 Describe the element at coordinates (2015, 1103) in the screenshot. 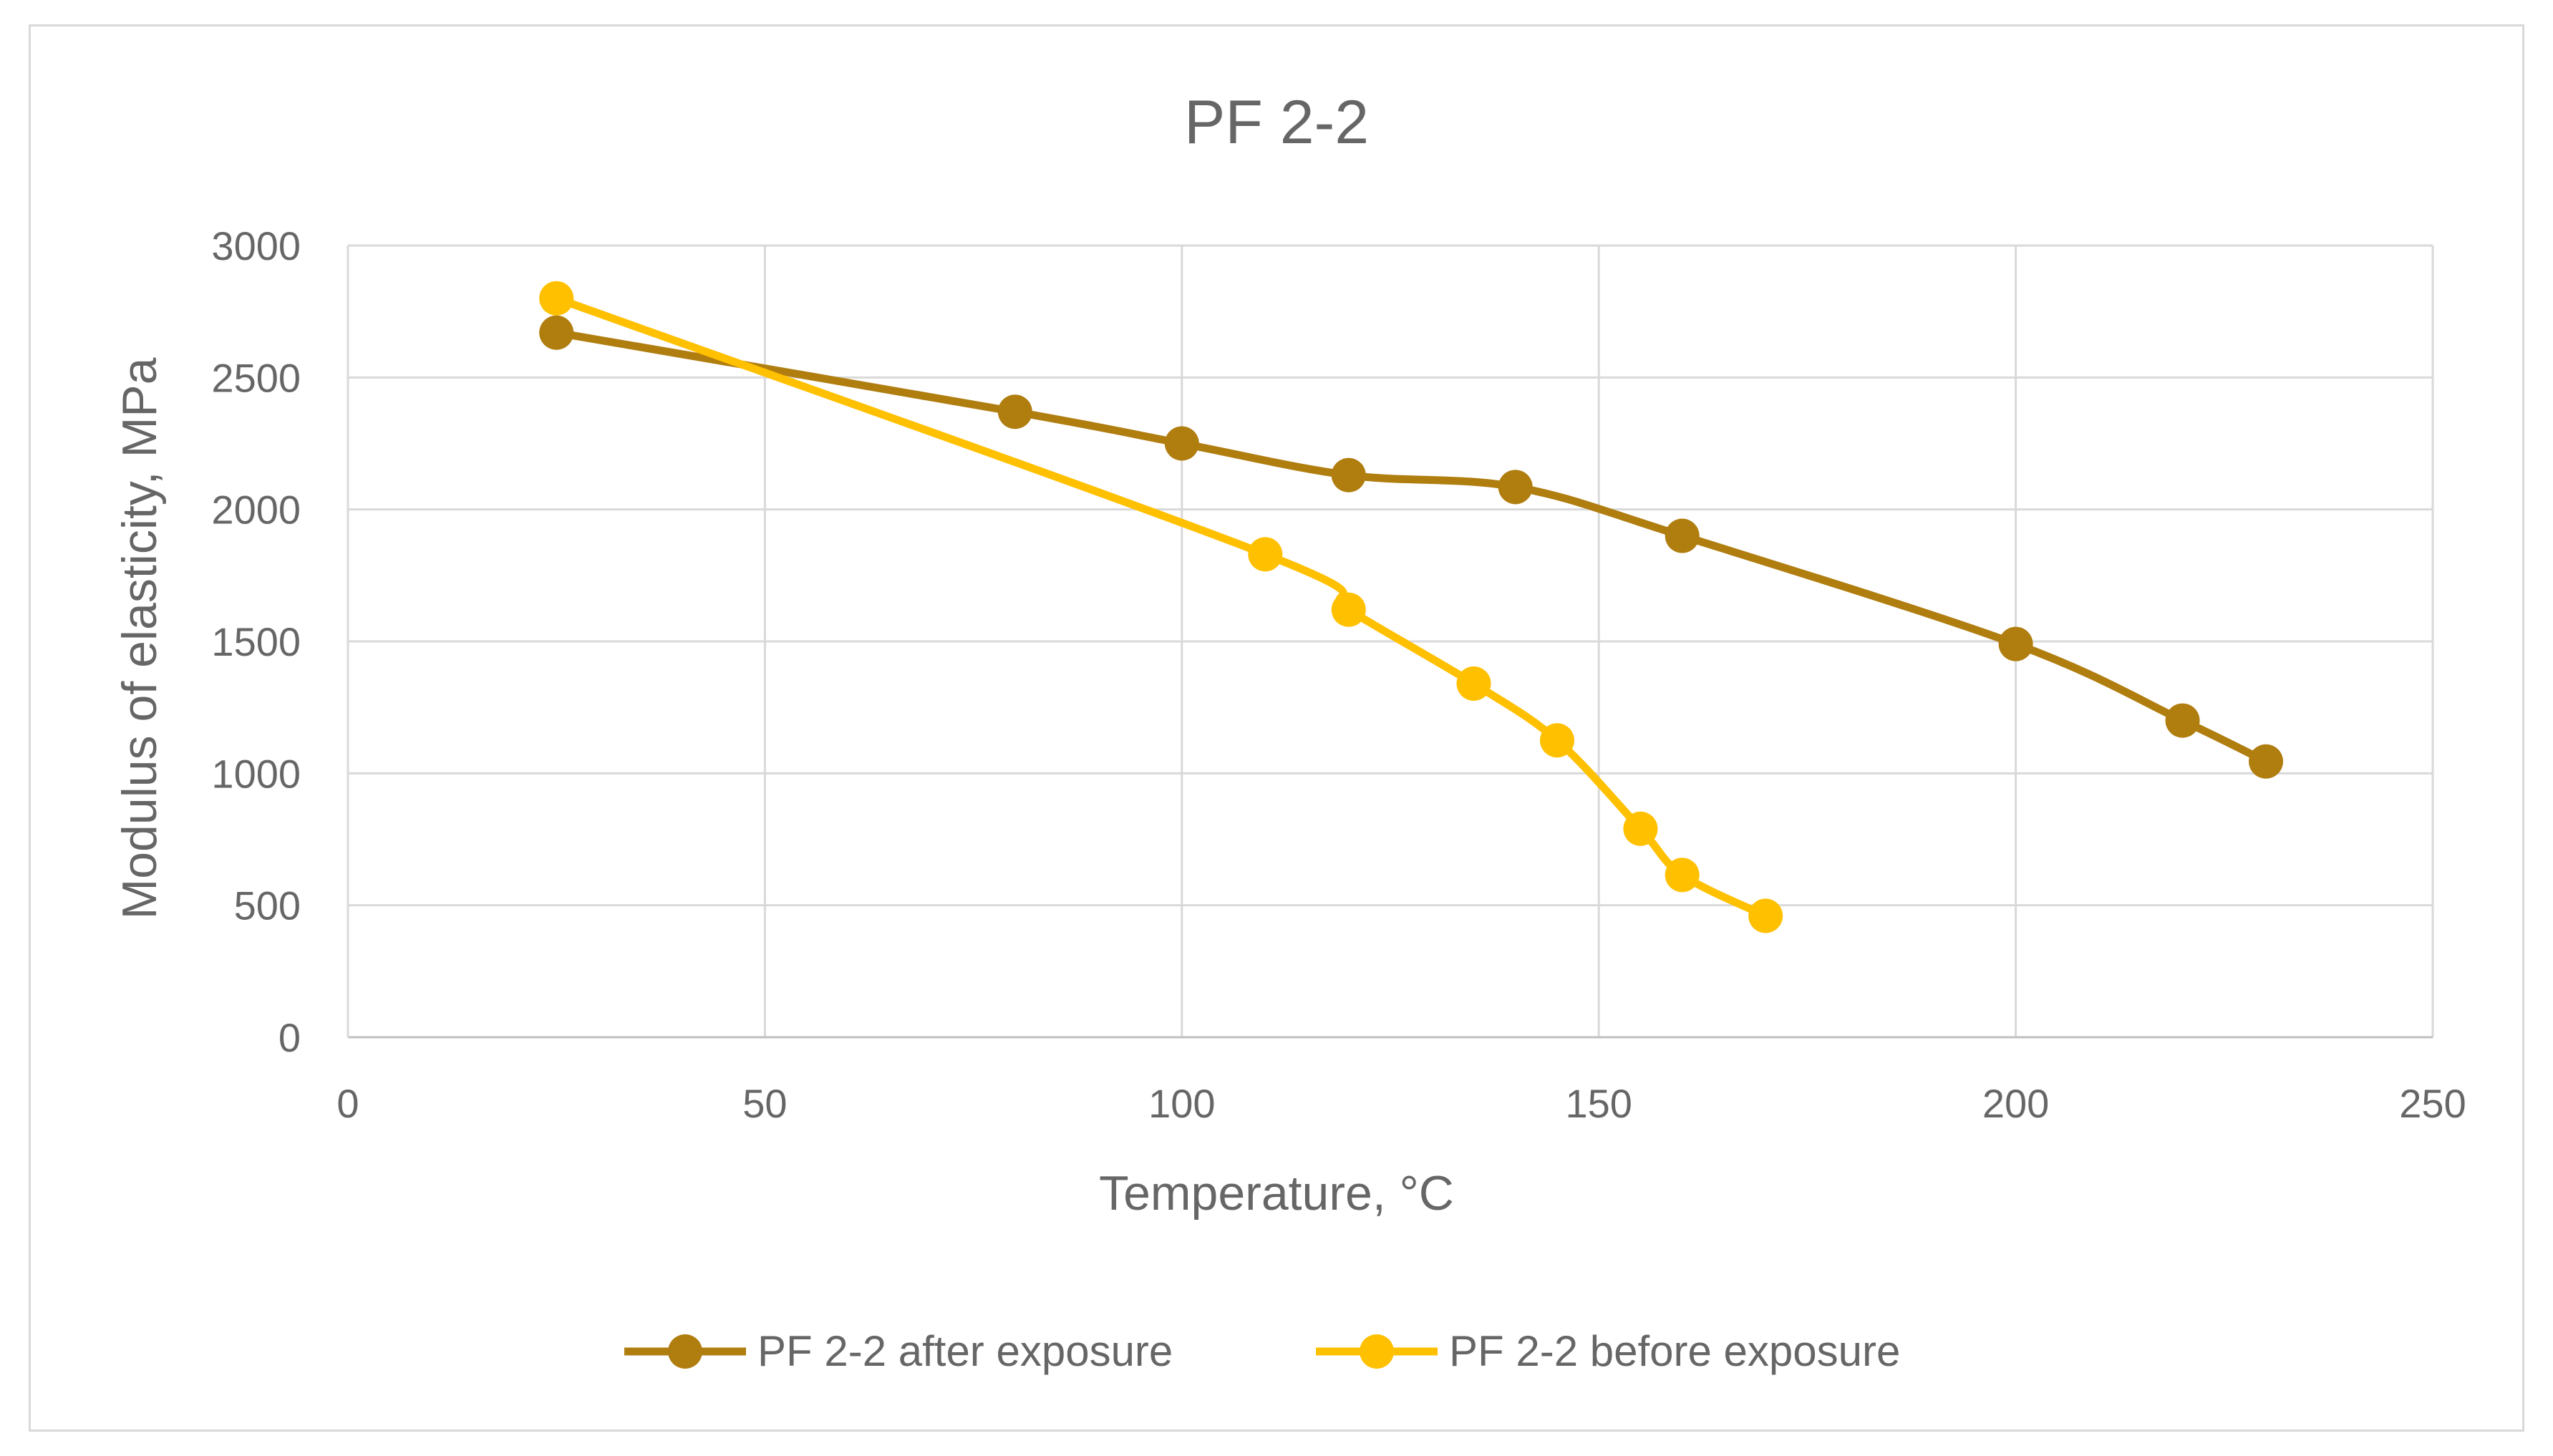

I see `x-tick-label: 200` at that location.